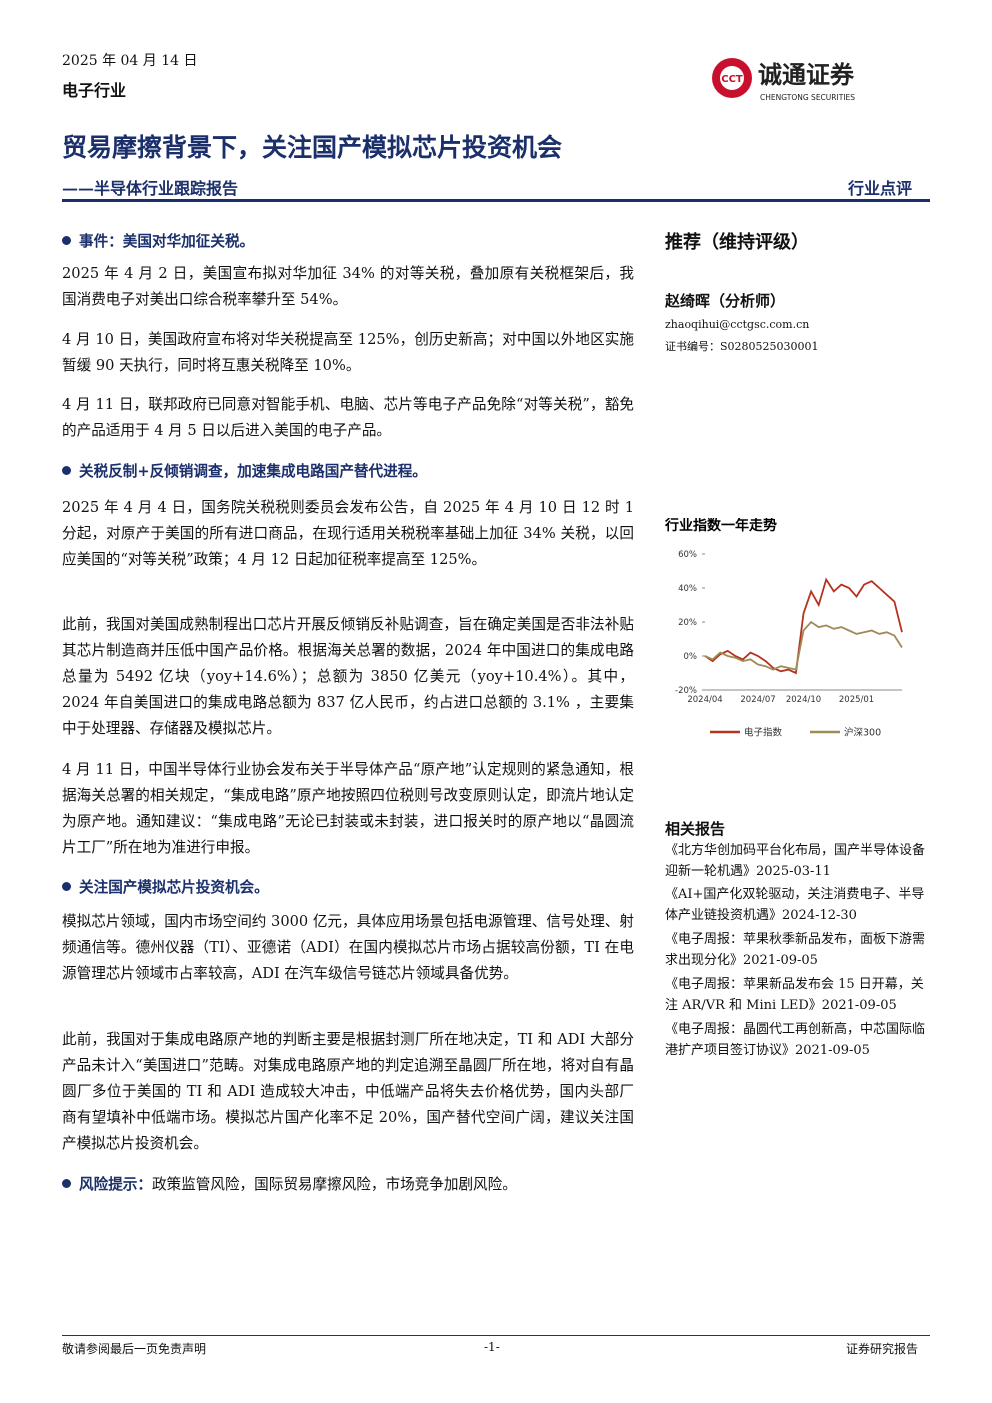  What do you see at coordinates (165, 886) in the screenshot?
I see `section-heading: 关注国产模拟芯片投资机会。` at bounding box center [165, 886].